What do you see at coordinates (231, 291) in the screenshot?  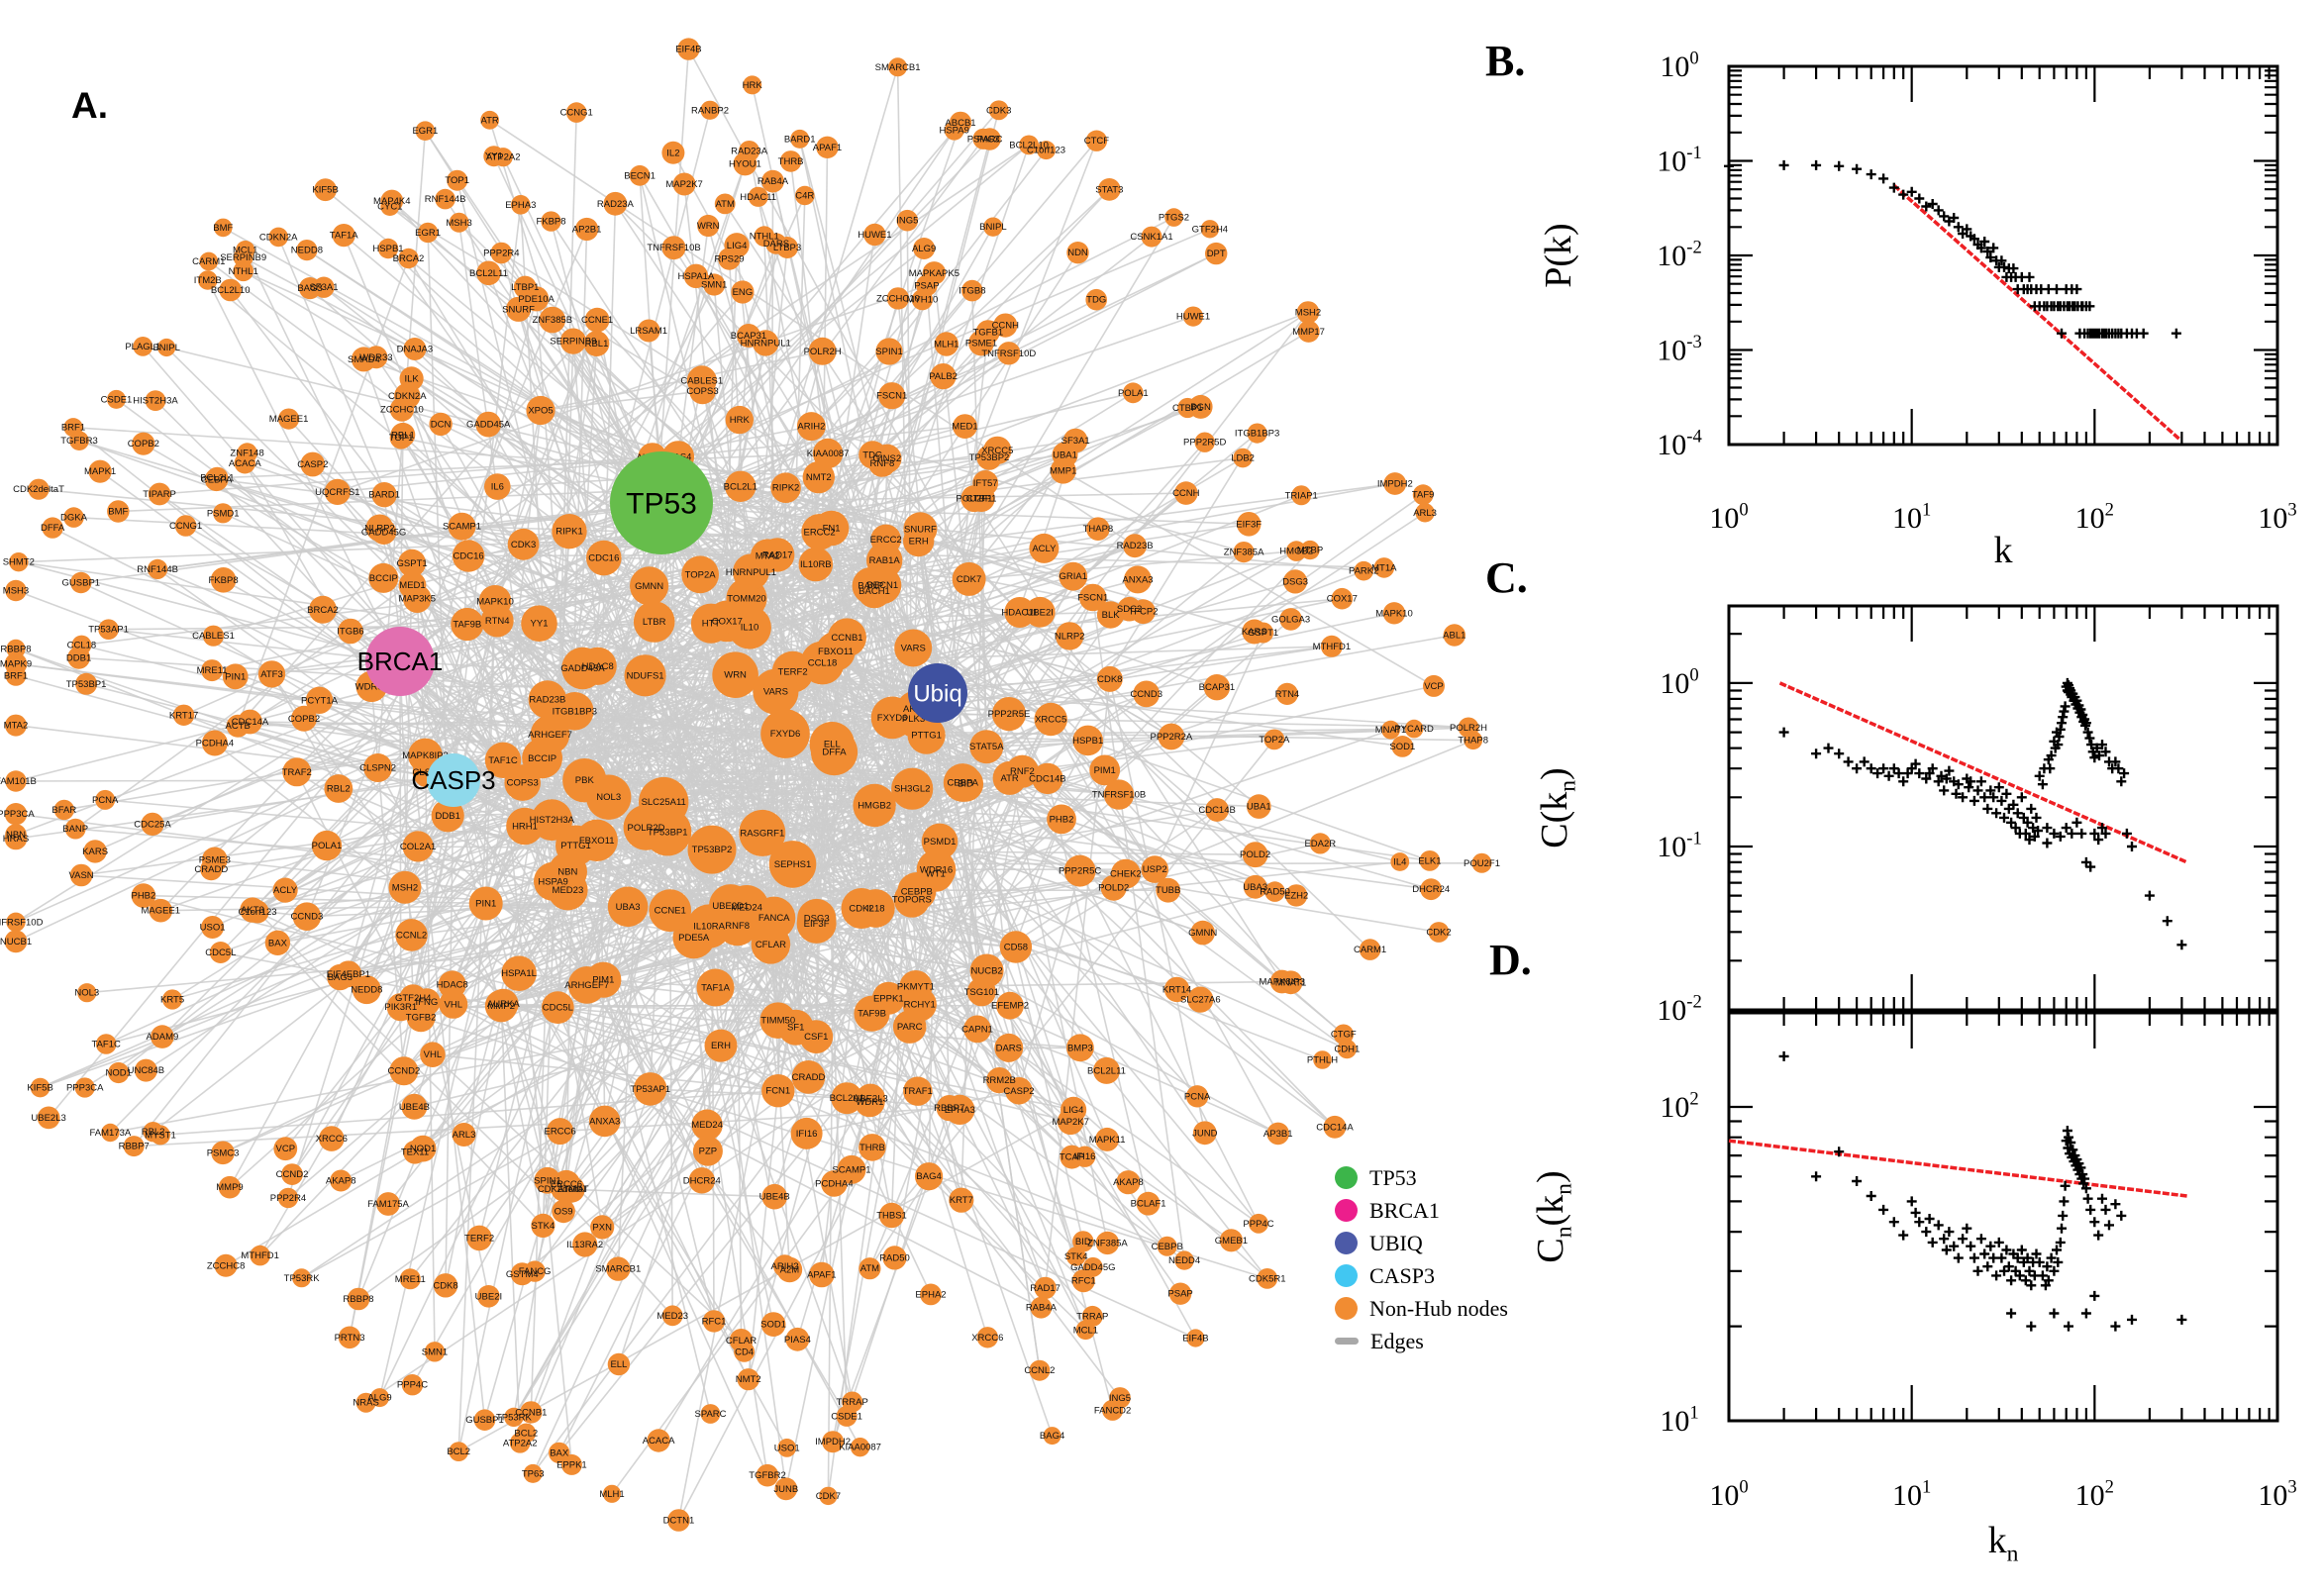 I see `network-node-label: BCL2L10` at bounding box center [231, 291].